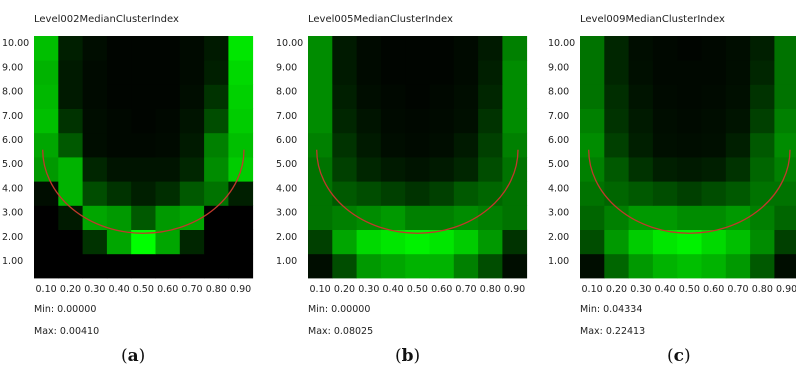 The height and width of the screenshot is (371, 796). I want to click on y-tick-label: 1.00, so click(12, 261).